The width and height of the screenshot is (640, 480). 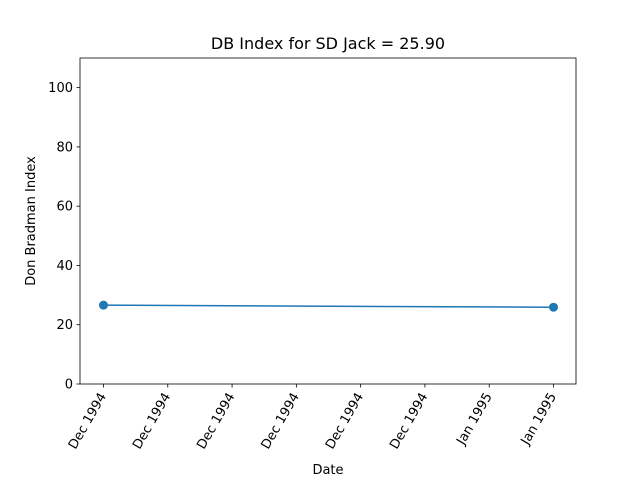 I want to click on y-tick-label: 80, so click(x=64, y=147).